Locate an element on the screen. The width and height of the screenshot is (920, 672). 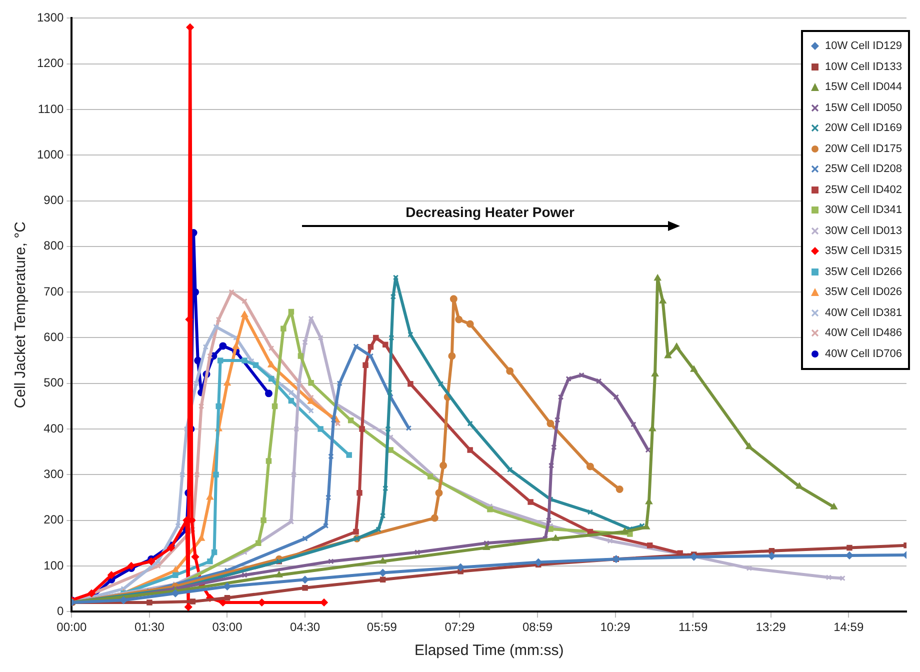
legend-label: 35W Cell ID315 is located at coordinates (863, 251).